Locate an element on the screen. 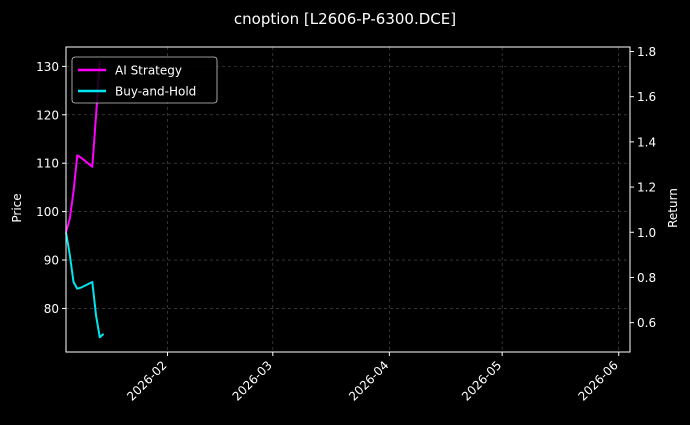 This screenshot has height=425, width=690. legend: AI Strategy Buy-and-Hold is located at coordinates (144, 80).